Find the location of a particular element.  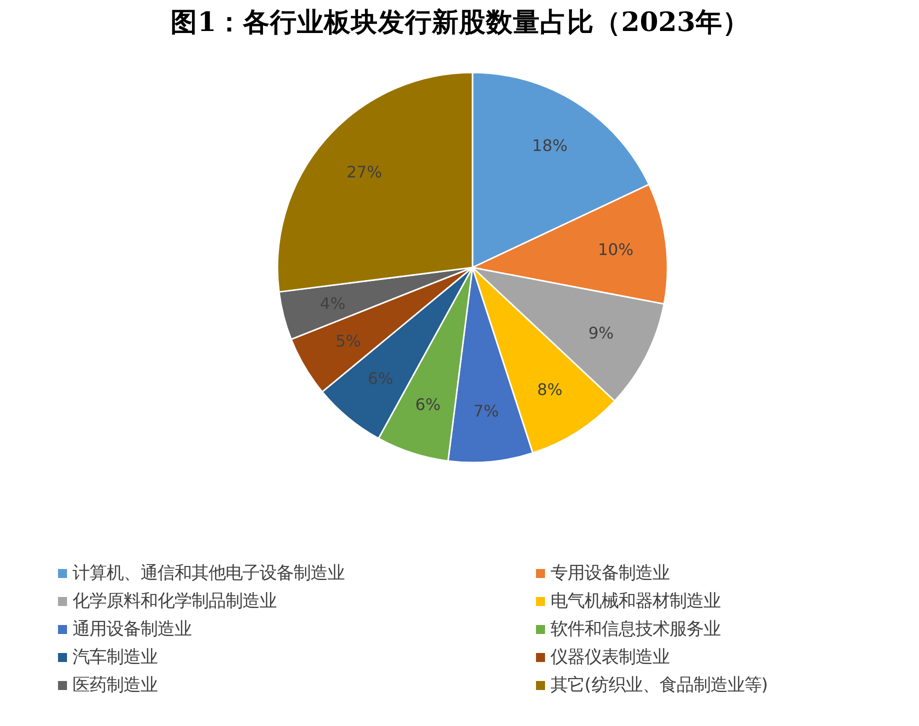

legend-label: 计算机、通信和其他电子设备制造业 is located at coordinates (208, 574).